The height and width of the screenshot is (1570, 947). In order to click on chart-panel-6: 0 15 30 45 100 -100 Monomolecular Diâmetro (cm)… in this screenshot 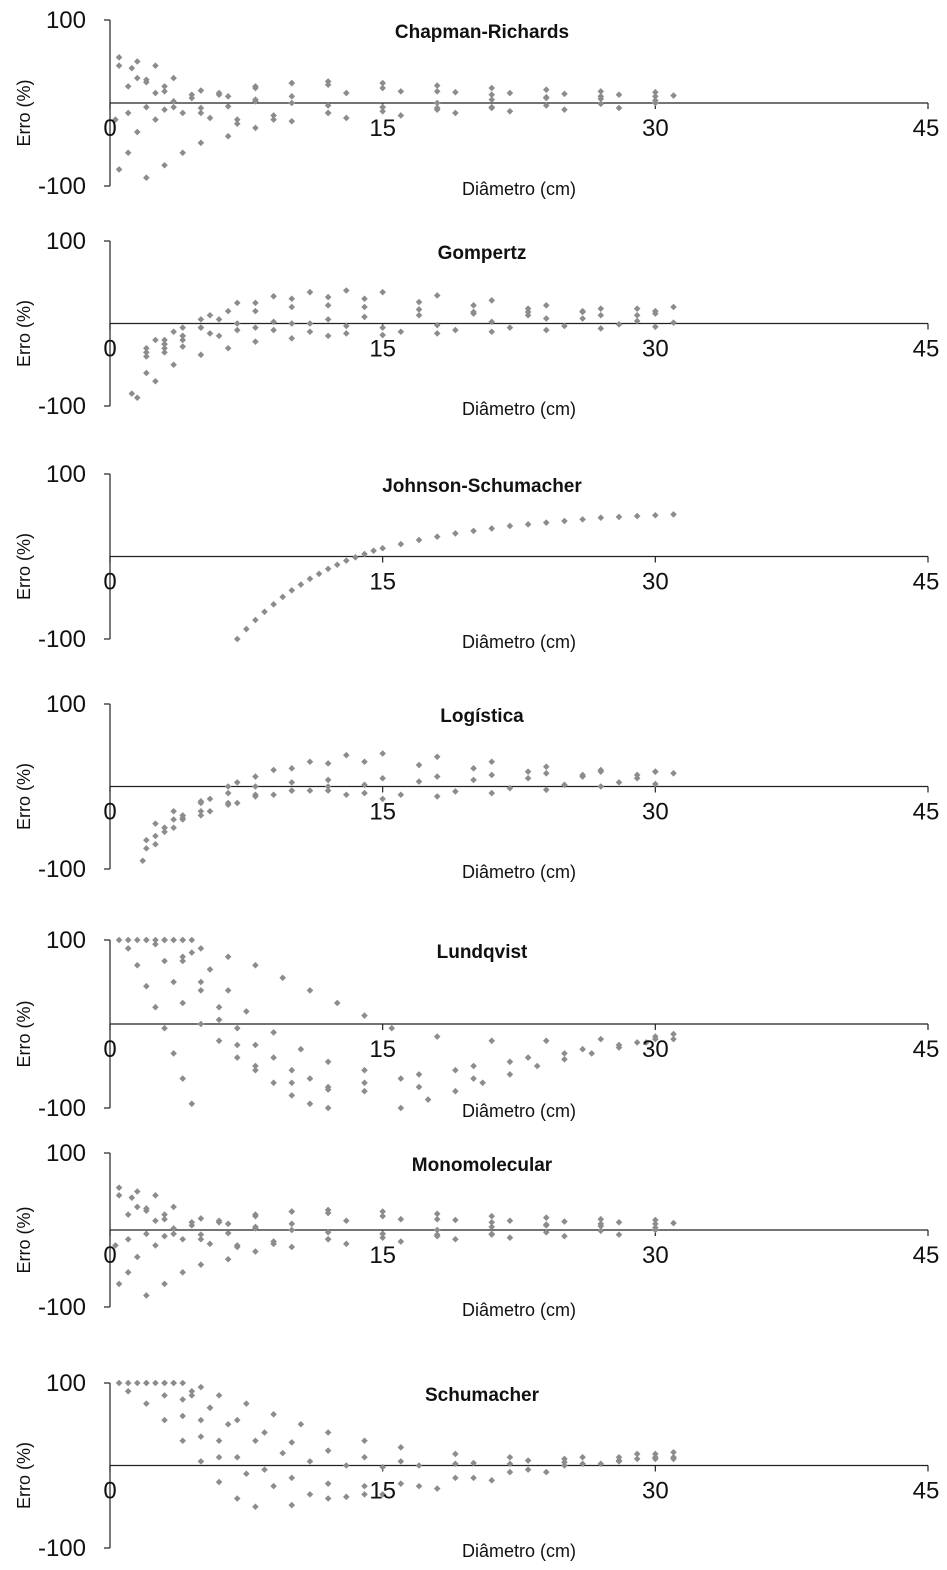, I will do `click(476, 1230)`.